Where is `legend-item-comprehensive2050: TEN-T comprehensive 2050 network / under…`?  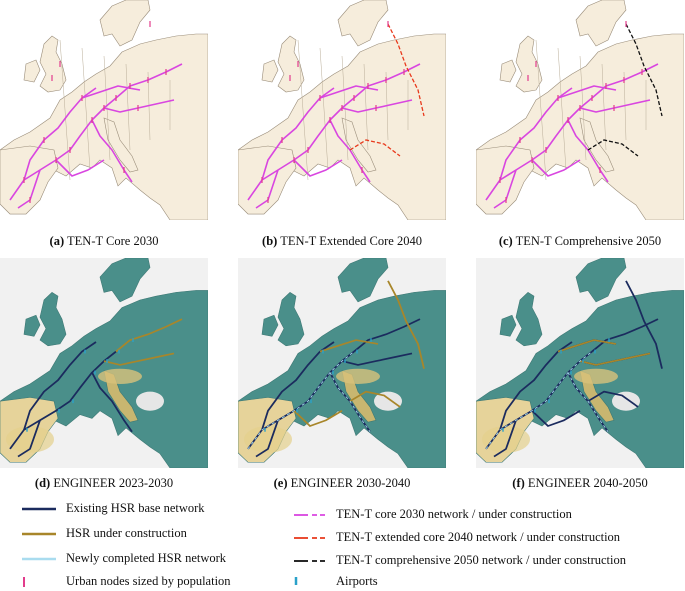
legend-item-comprehensive2050: TEN-T comprehensive 2050 network / under… is located at coordinates (460, 560).